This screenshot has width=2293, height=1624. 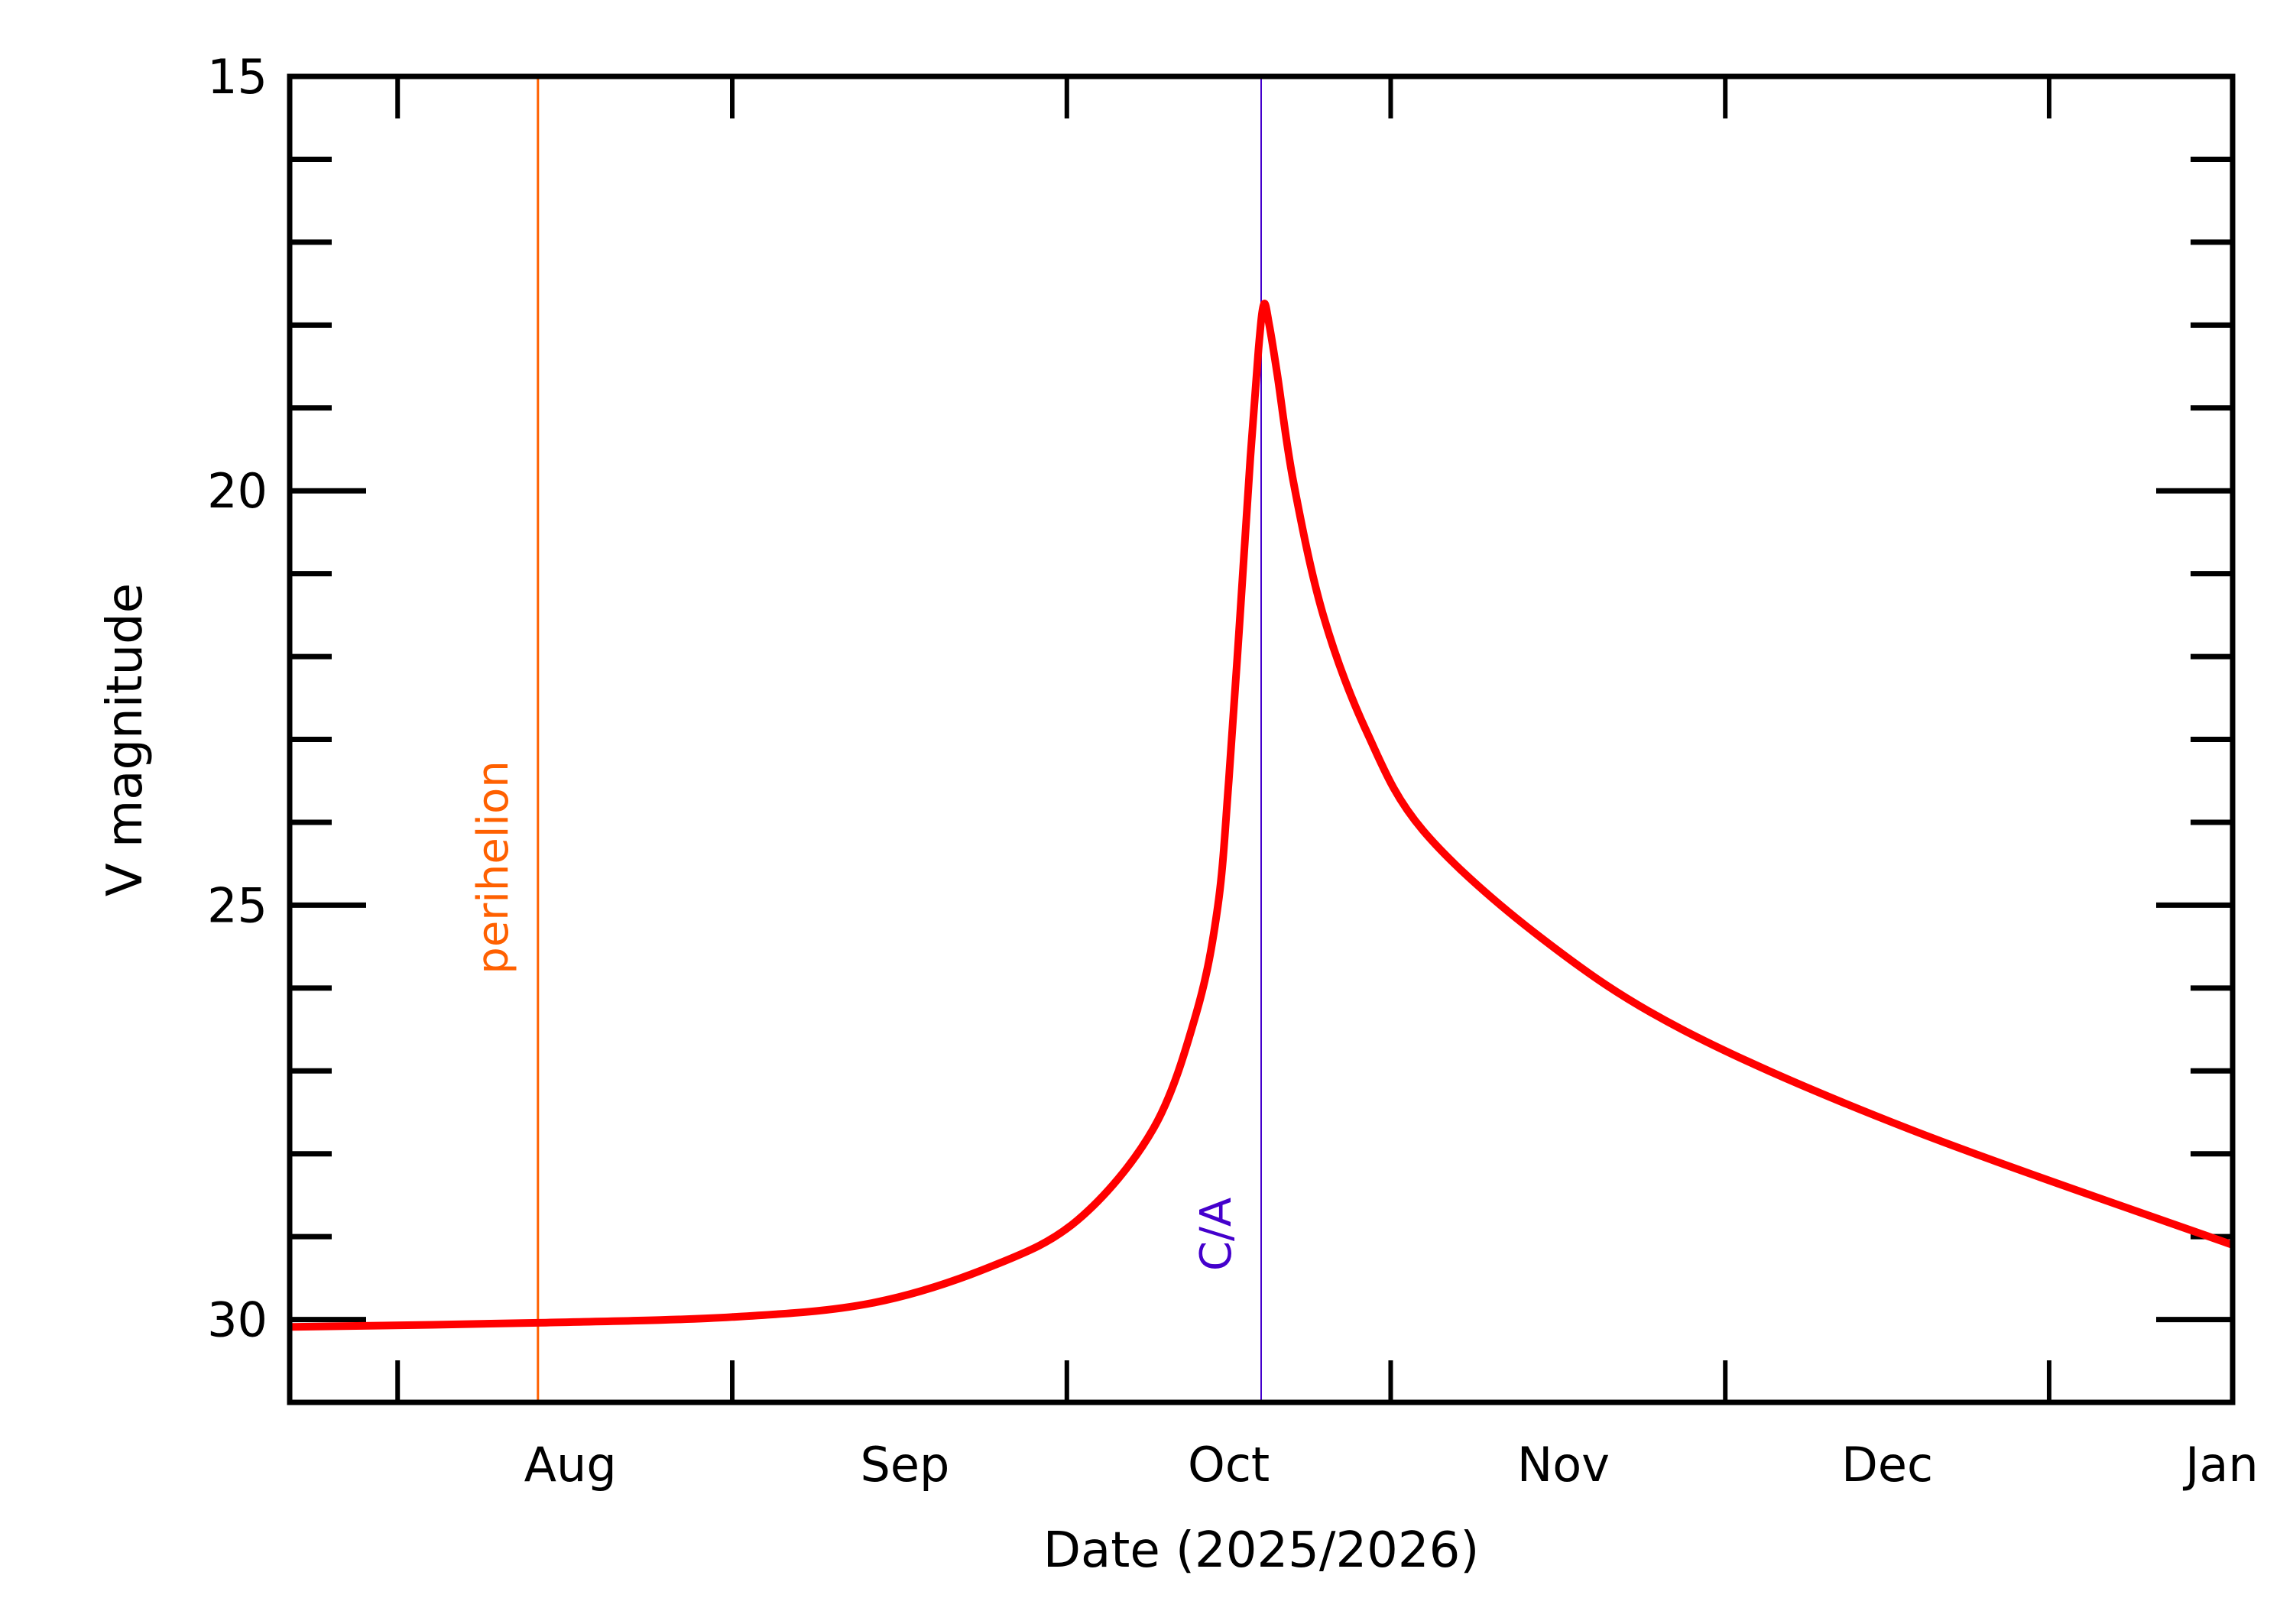 What do you see at coordinates (570, 1465) in the screenshot?
I see `x-tick-label: Aug` at bounding box center [570, 1465].